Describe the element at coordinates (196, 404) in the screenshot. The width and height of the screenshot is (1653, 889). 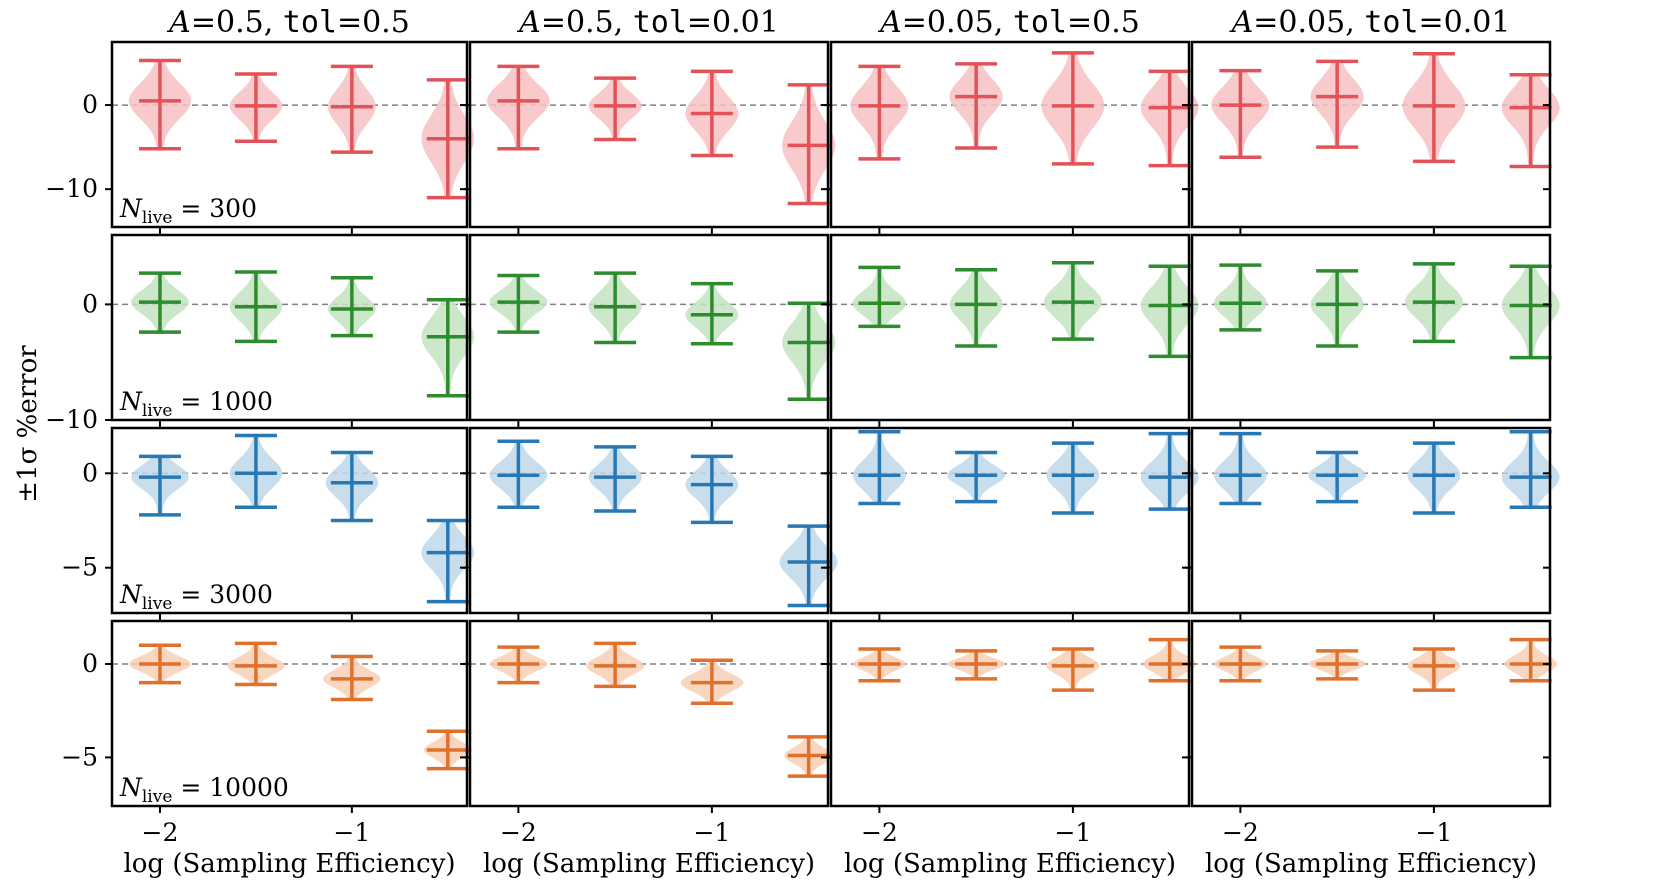
I see `nlive-label: Nlive = 1000` at that location.